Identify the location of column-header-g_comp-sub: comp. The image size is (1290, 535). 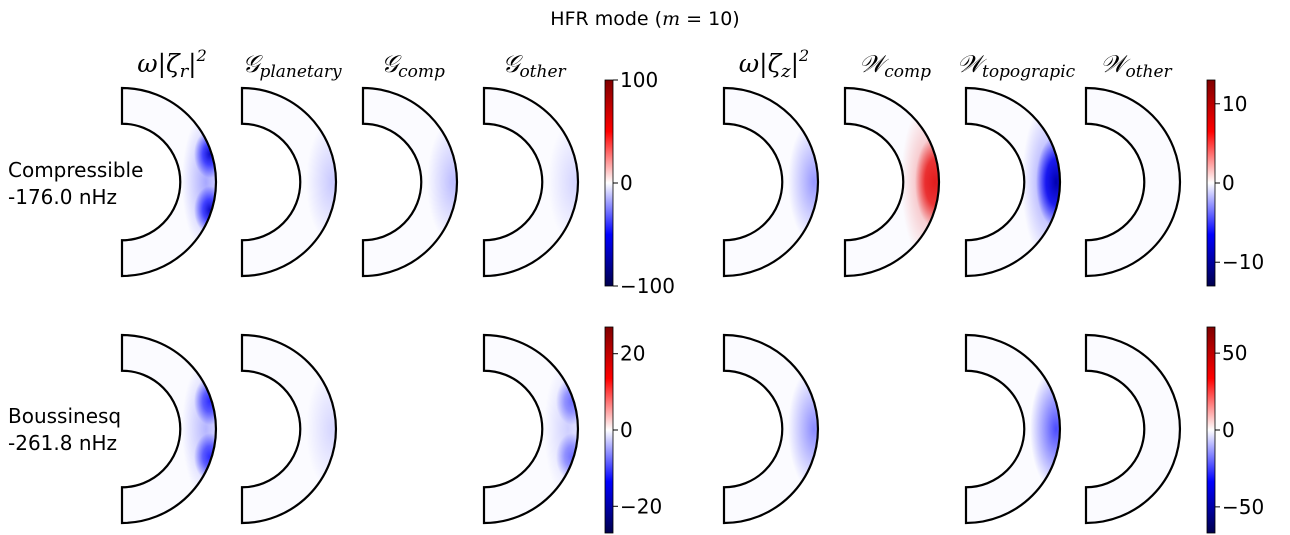
(421, 72).